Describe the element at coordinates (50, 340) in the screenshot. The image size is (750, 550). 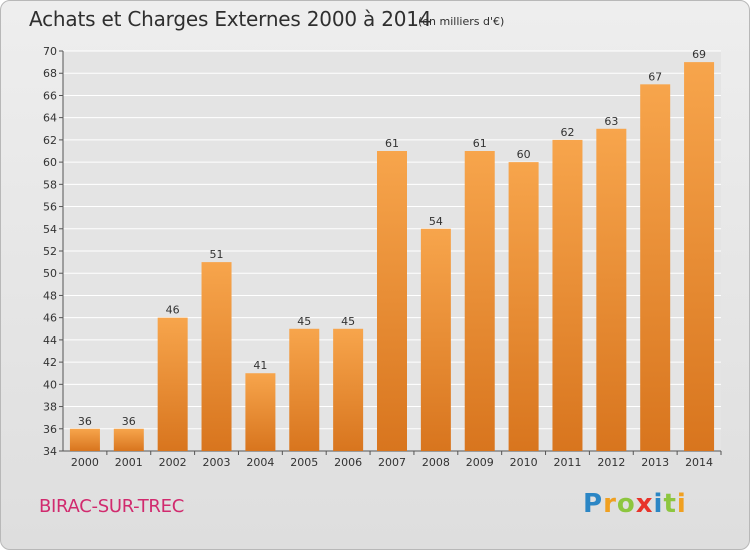
I see `y-tick-label: 44` at that location.